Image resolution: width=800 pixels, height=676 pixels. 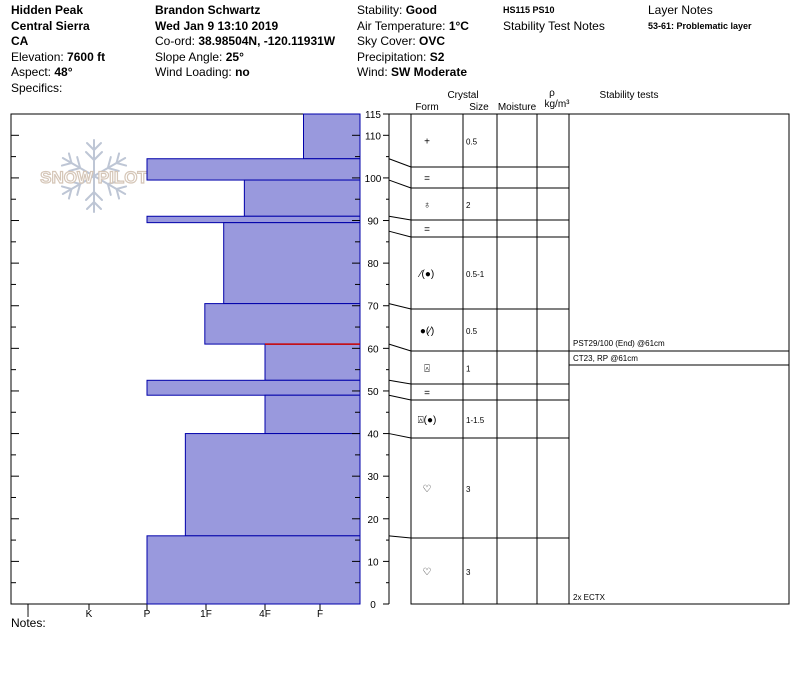 I want to click on hardness-tick-label: 1F, so click(x=206, y=614).